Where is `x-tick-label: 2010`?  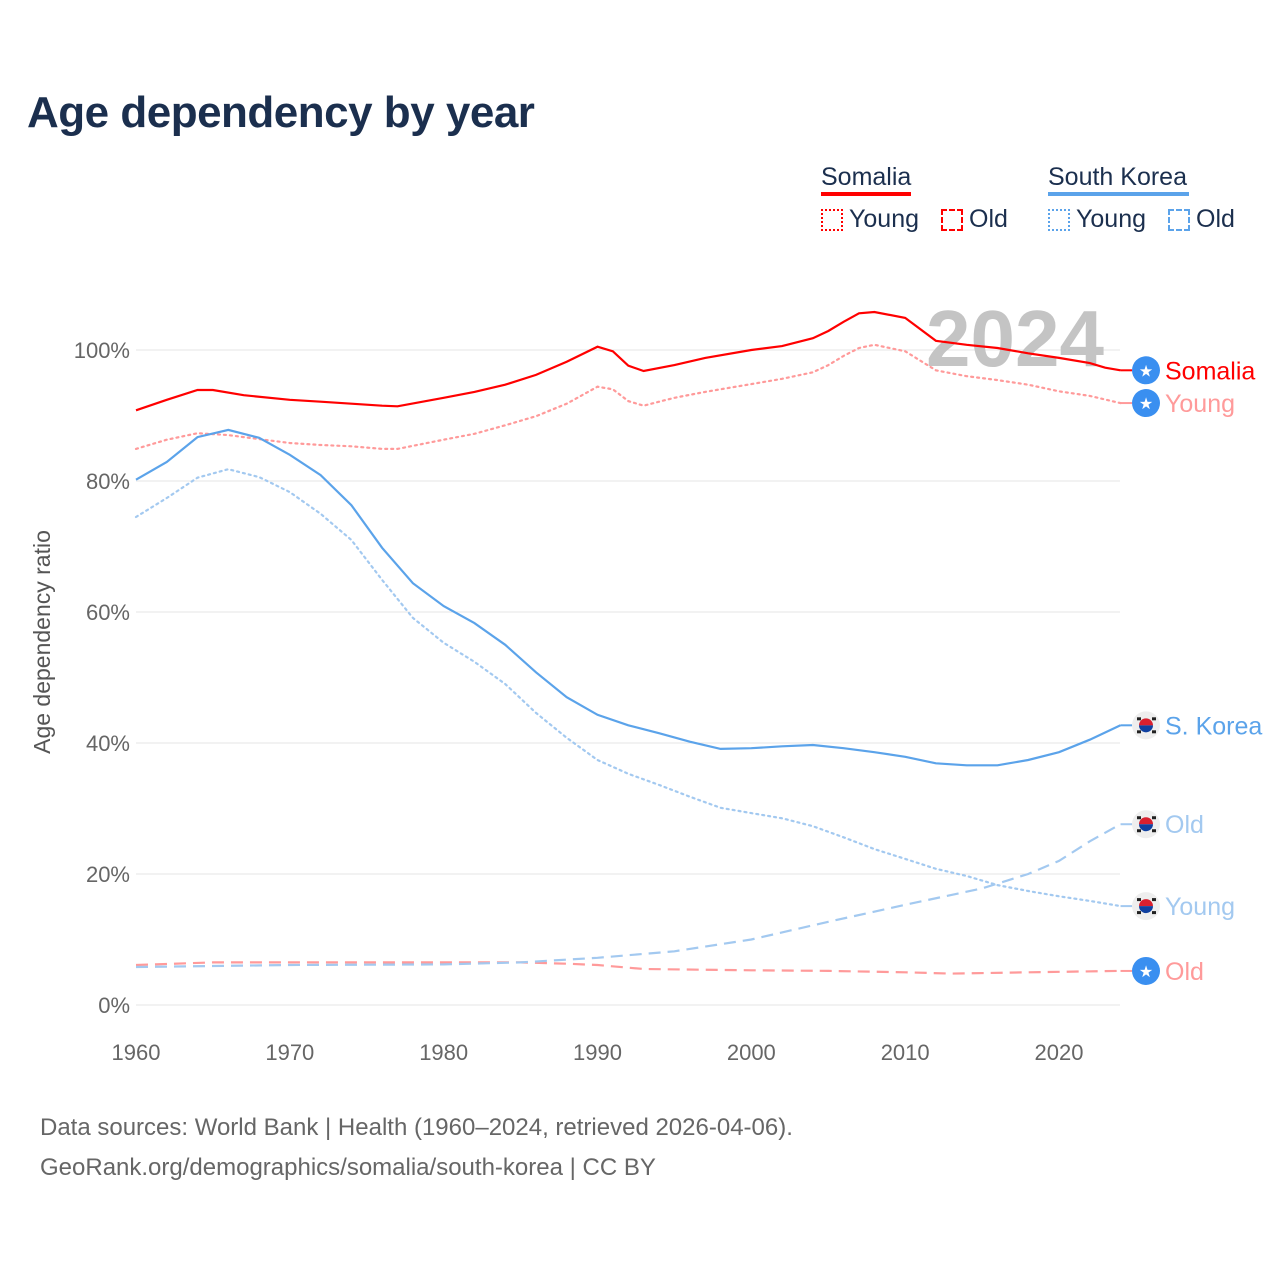
x-tick-label: 2010 is located at coordinates (905, 1052).